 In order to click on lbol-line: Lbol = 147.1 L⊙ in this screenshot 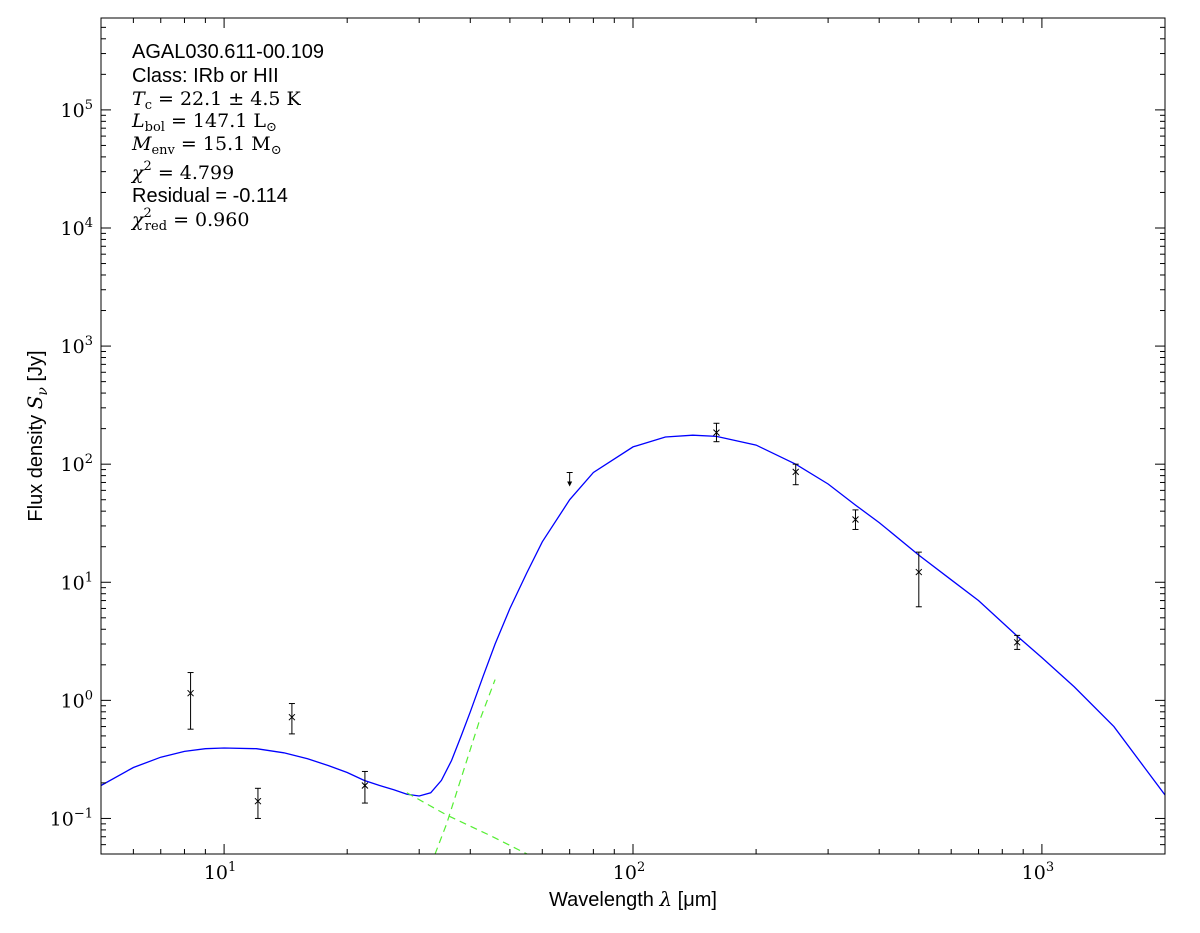, I will do `click(204, 122)`.